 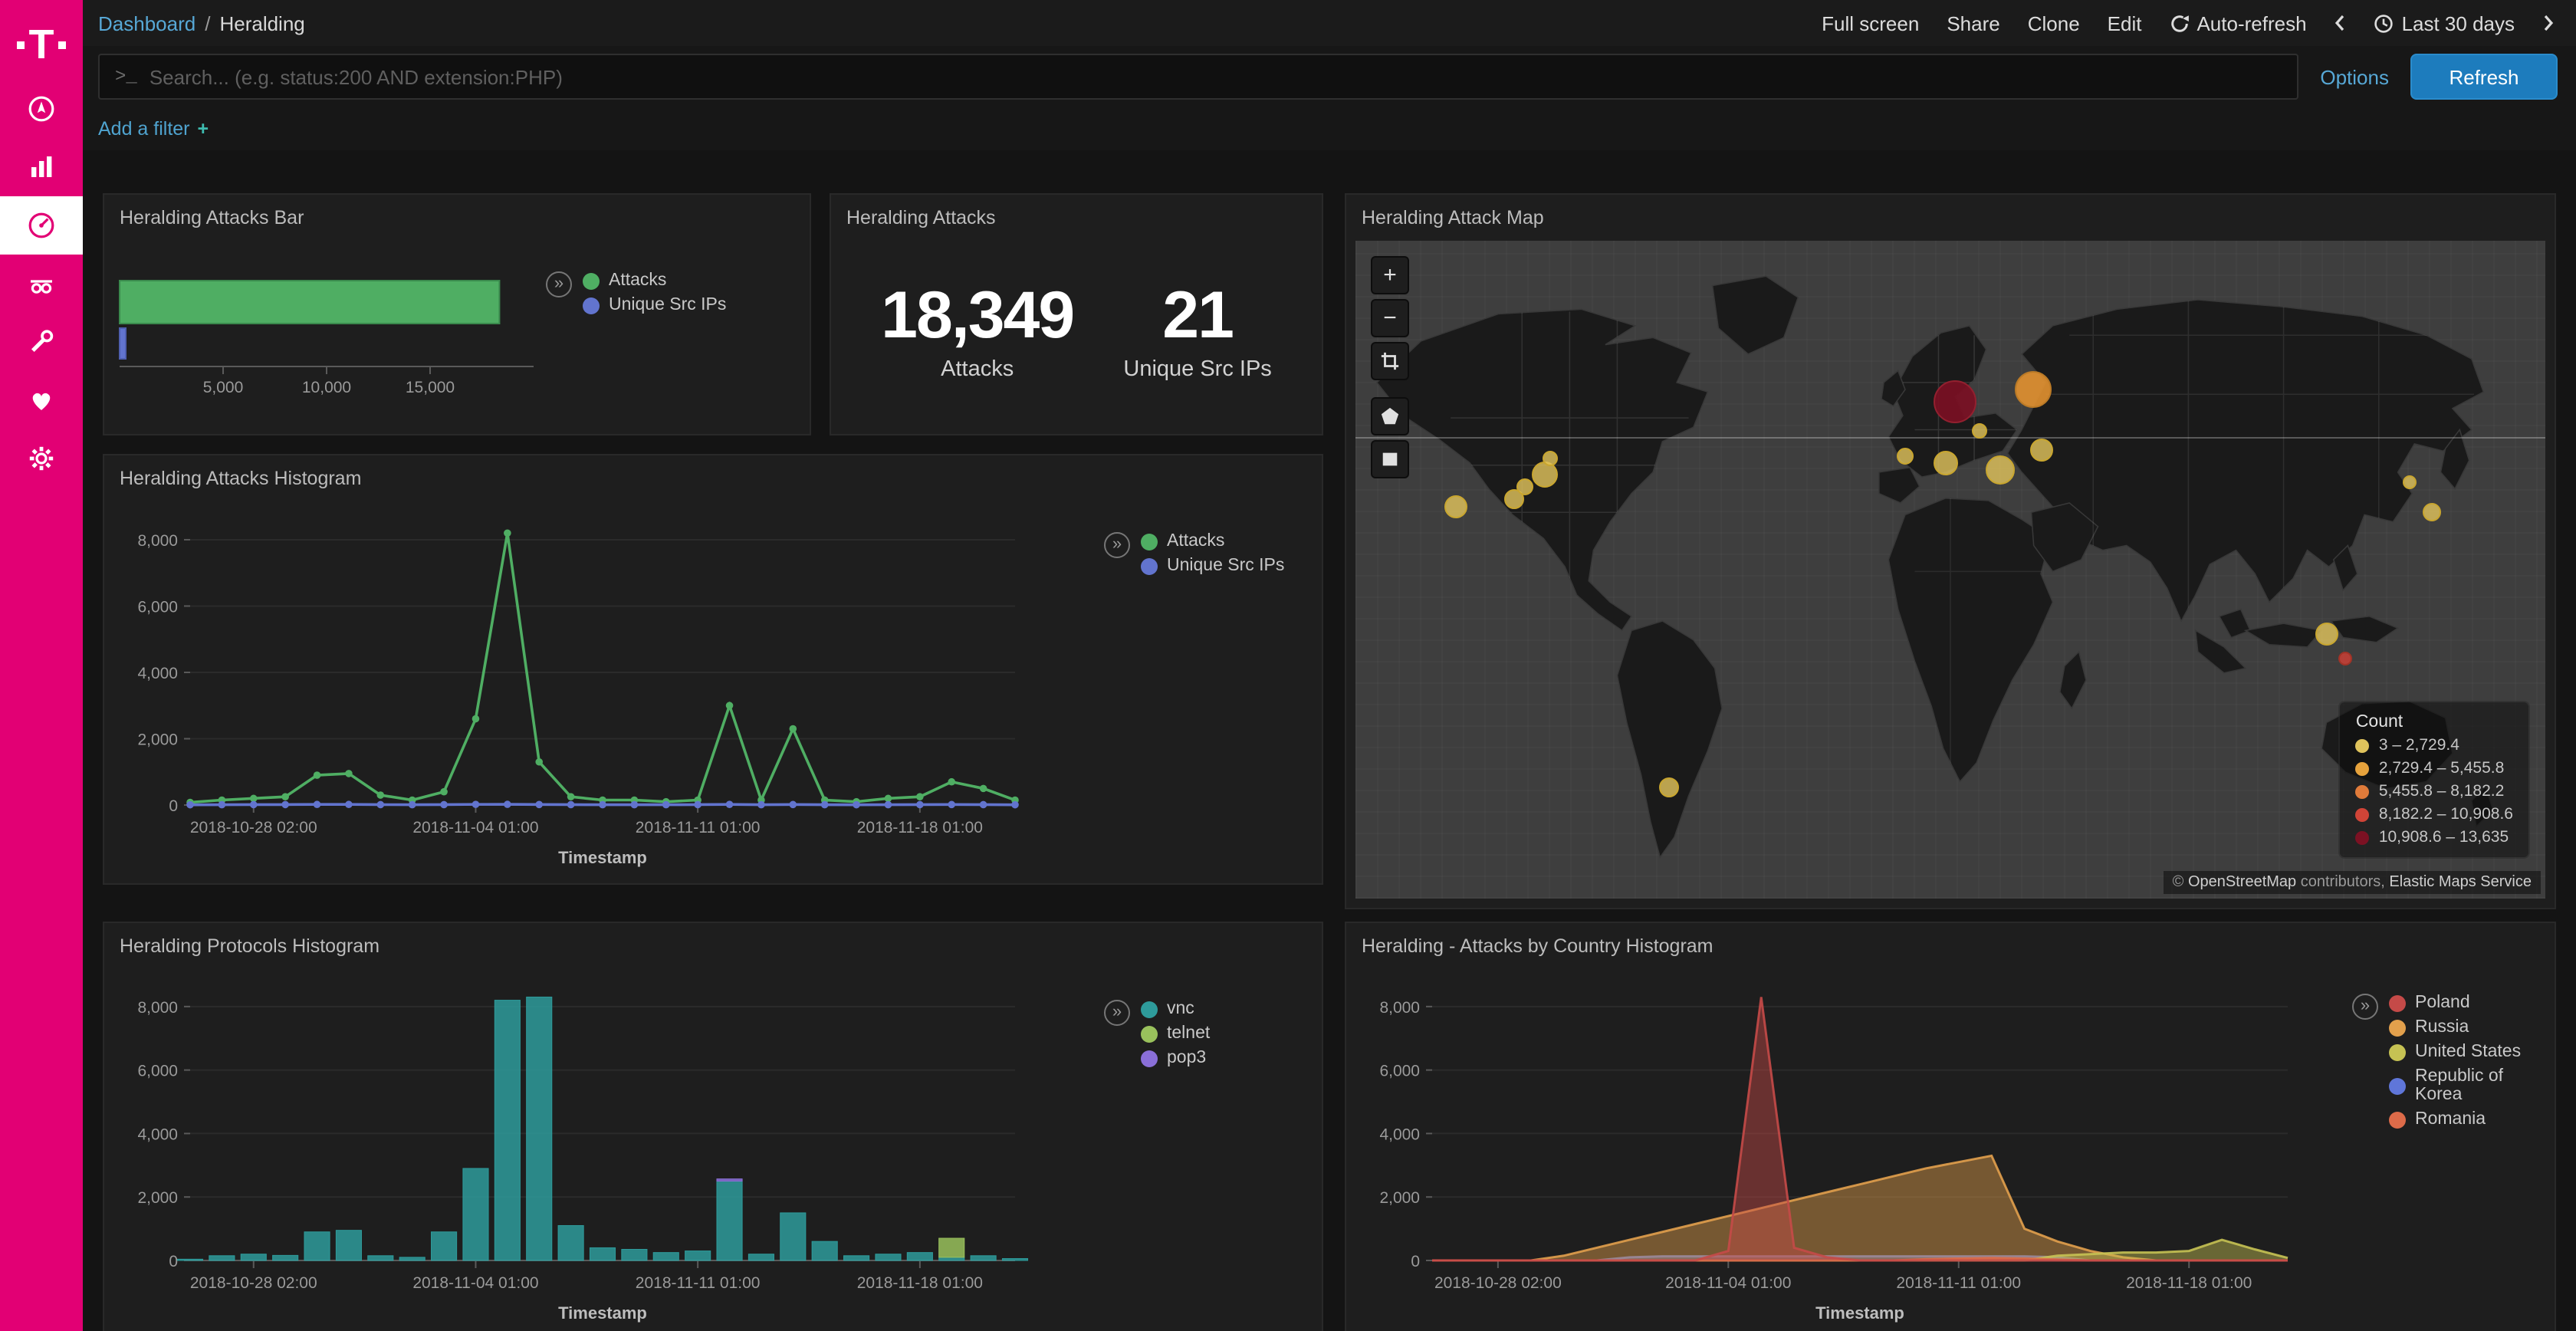 I want to click on breadcrumb-dashboard-link: Dashboard, so click(x=147, y=23).